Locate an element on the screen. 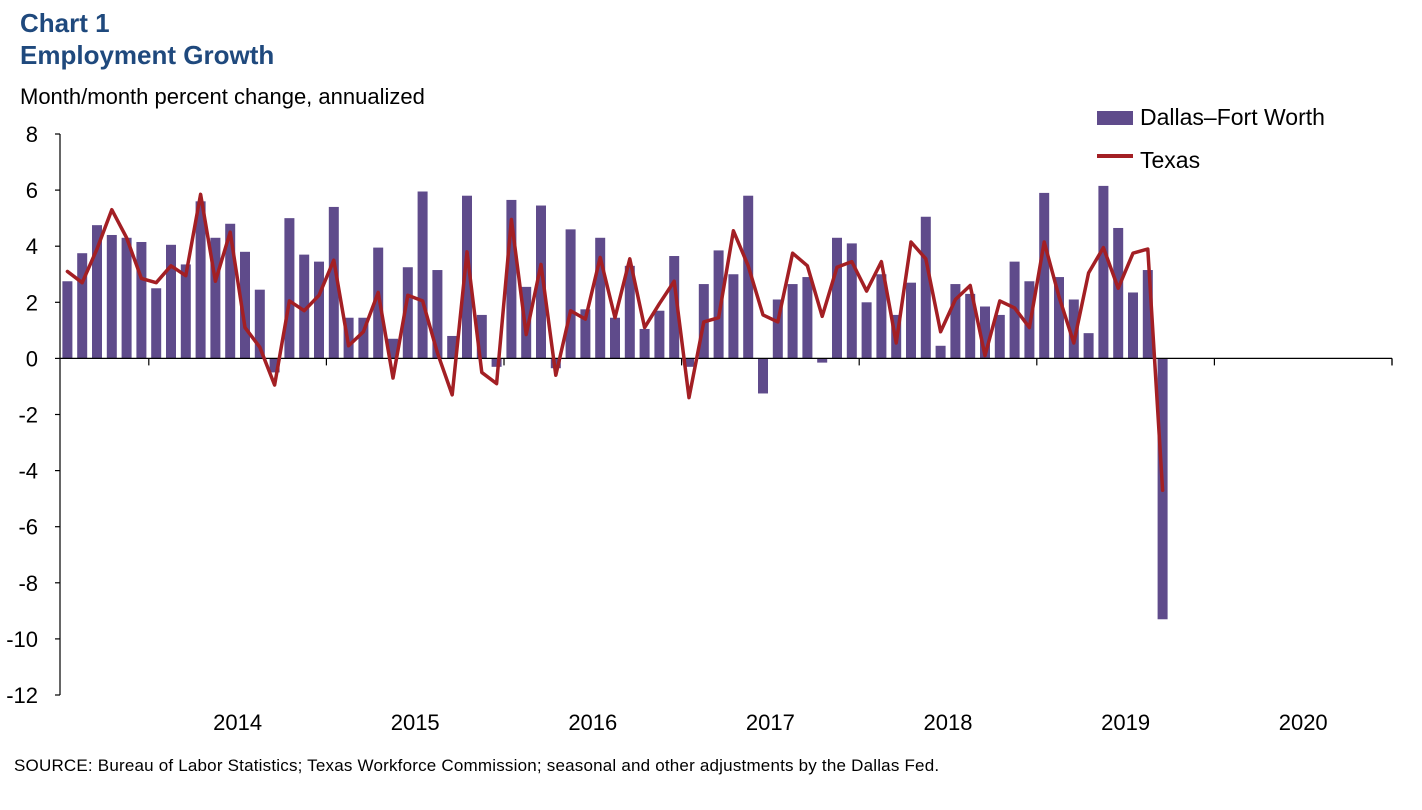 The image size is (1422, 810). chart-title: Employment Growth is located at coordinates (147, 55).